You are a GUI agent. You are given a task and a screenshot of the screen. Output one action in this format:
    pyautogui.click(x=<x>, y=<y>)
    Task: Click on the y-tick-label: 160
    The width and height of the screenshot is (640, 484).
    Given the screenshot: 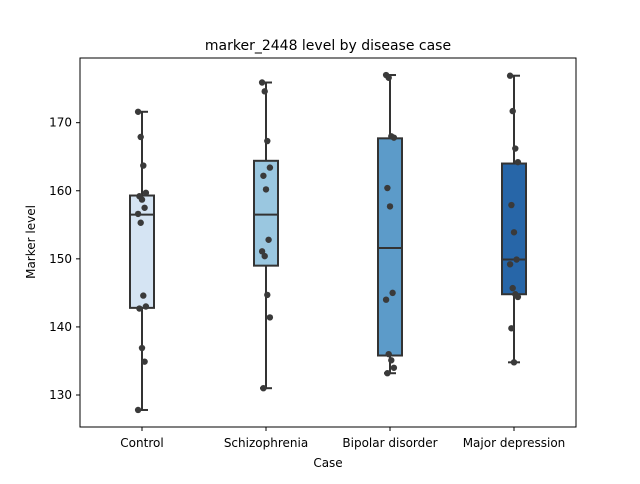 What is the action you would take?
    pyautogui.click(x=60, y=191)
    